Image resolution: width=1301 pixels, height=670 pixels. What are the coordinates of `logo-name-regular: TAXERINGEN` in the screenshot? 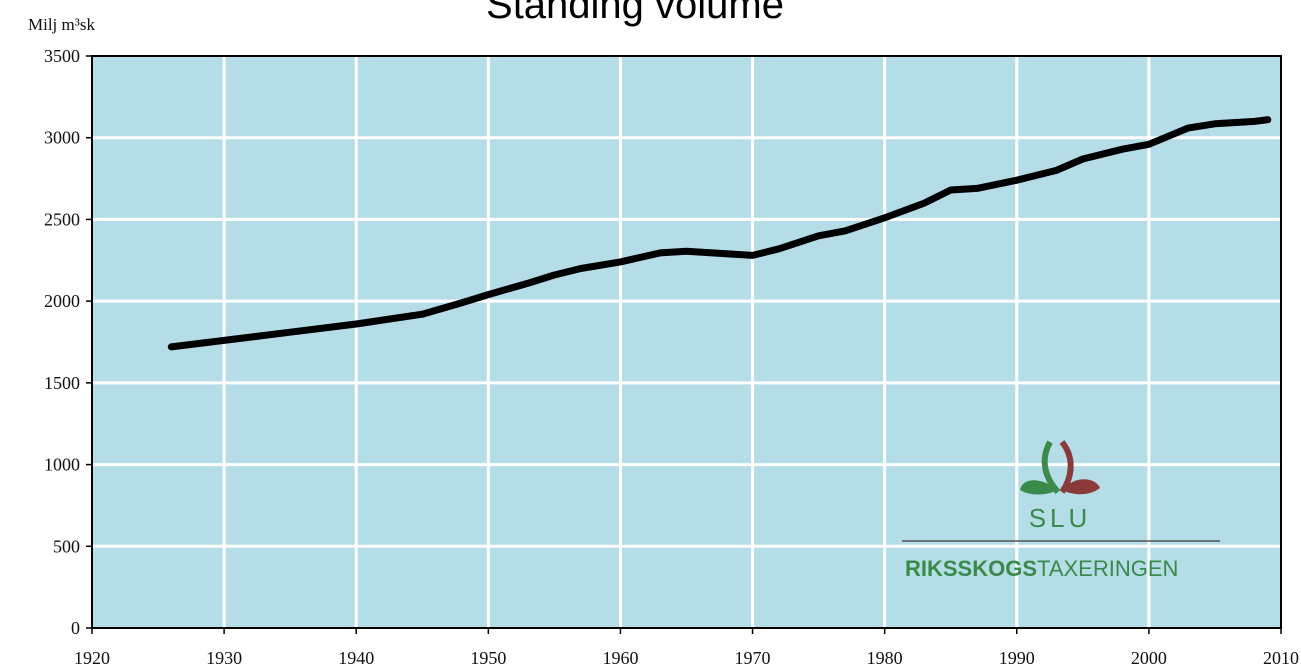 It's located at (1107, 568).